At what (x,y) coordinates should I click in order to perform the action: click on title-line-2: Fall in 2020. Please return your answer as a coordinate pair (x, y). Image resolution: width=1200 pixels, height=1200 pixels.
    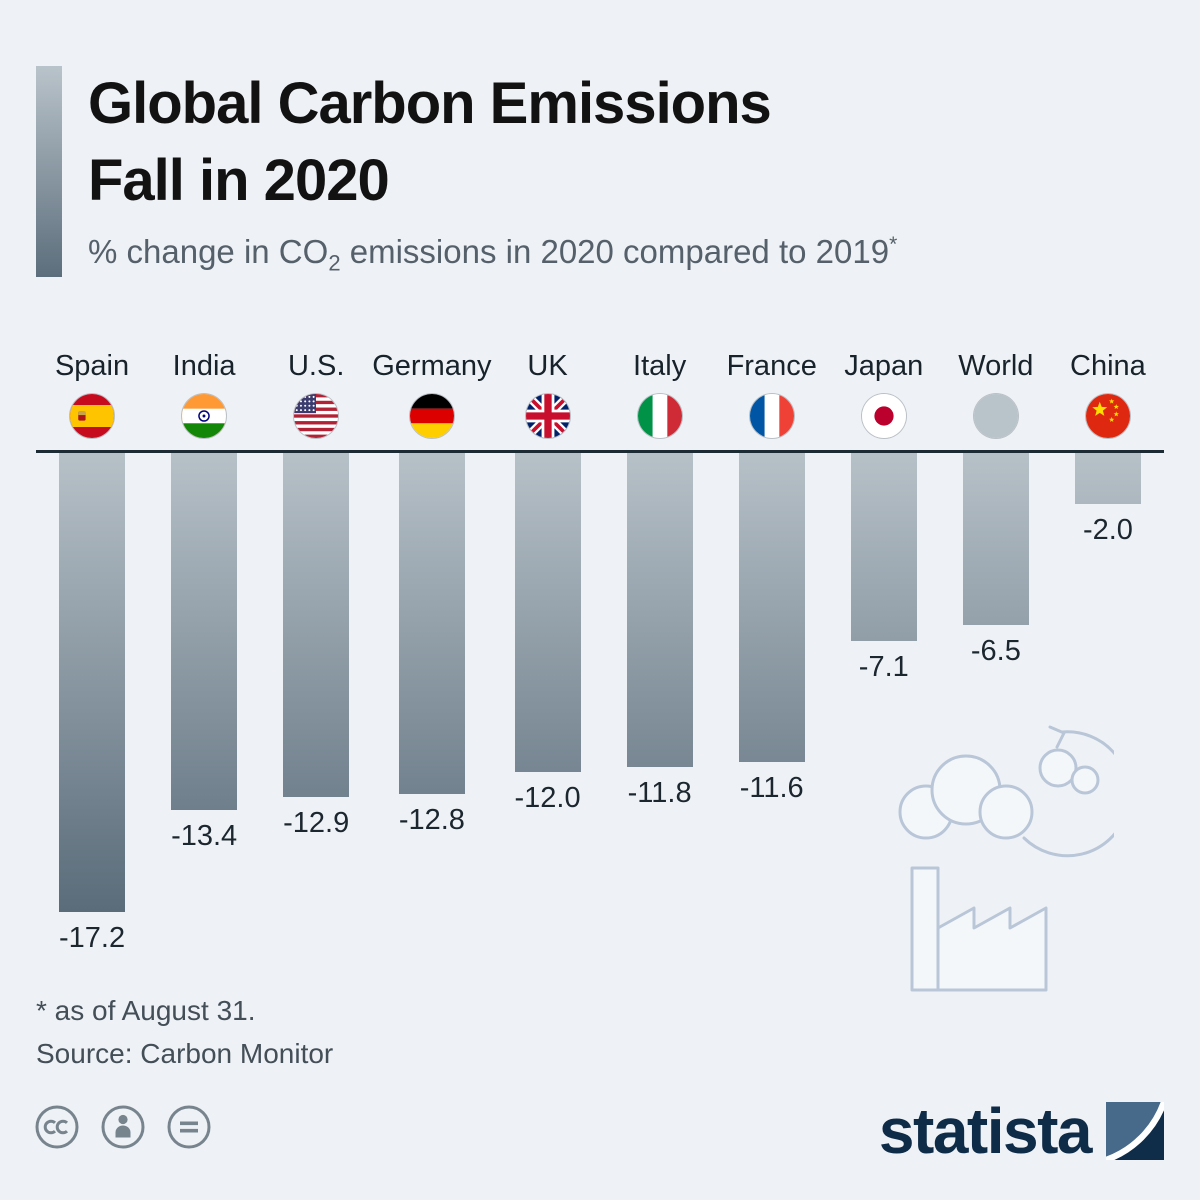
    Looking at the image, I should click on (239, 180).